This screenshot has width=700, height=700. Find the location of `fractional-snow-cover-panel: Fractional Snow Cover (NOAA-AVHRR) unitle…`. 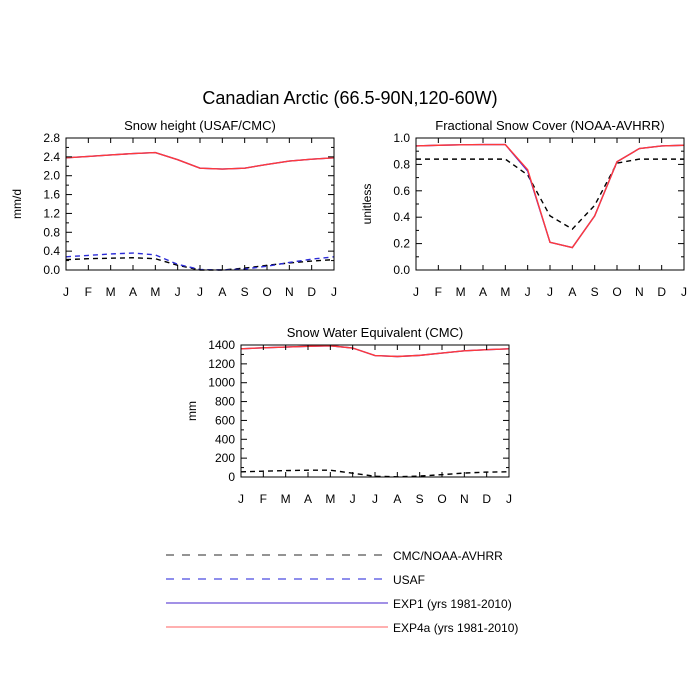

fractional-snow-cover-panel: Fractional Snow Cover (NOAA-AVHRR) unitle… is located at coordinates (523, 208).